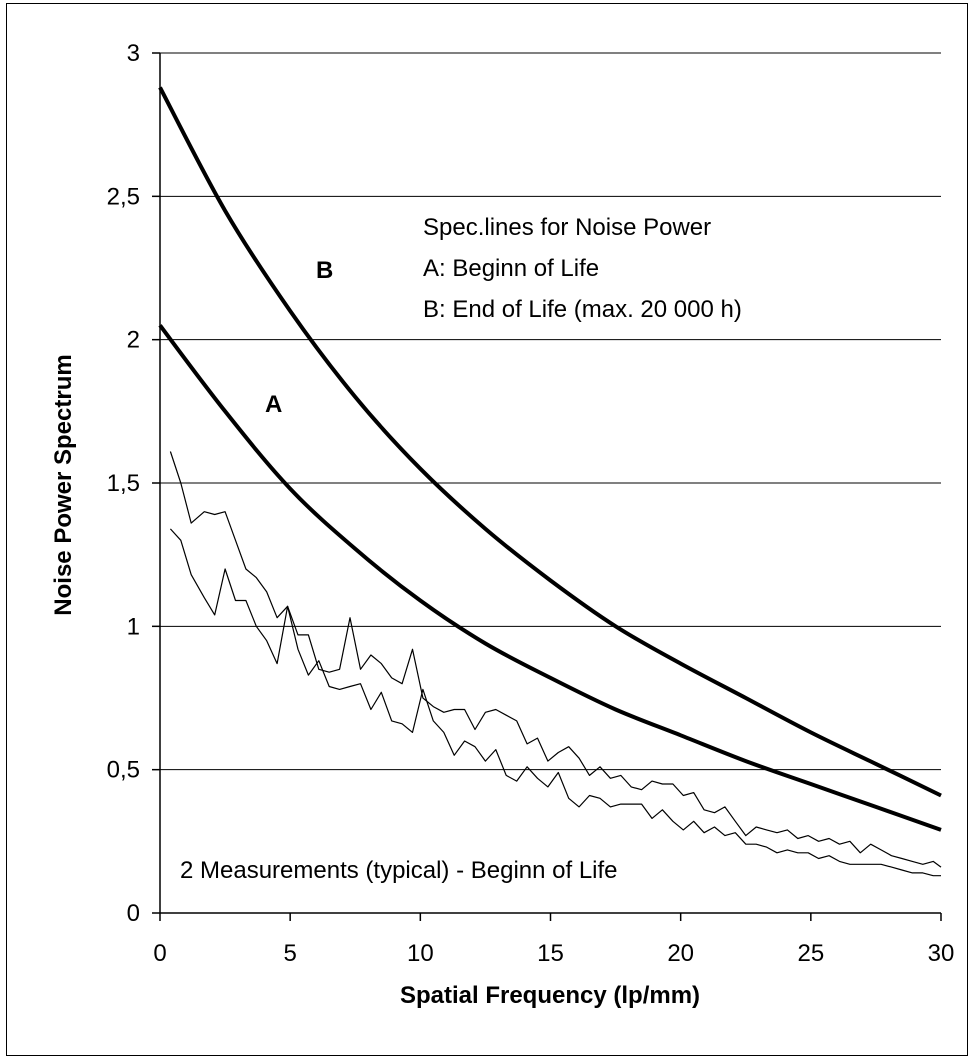  Describe the element at coordinates (123, 483) in the screenshot. I see `y-tick-label: 1,5` at that location.